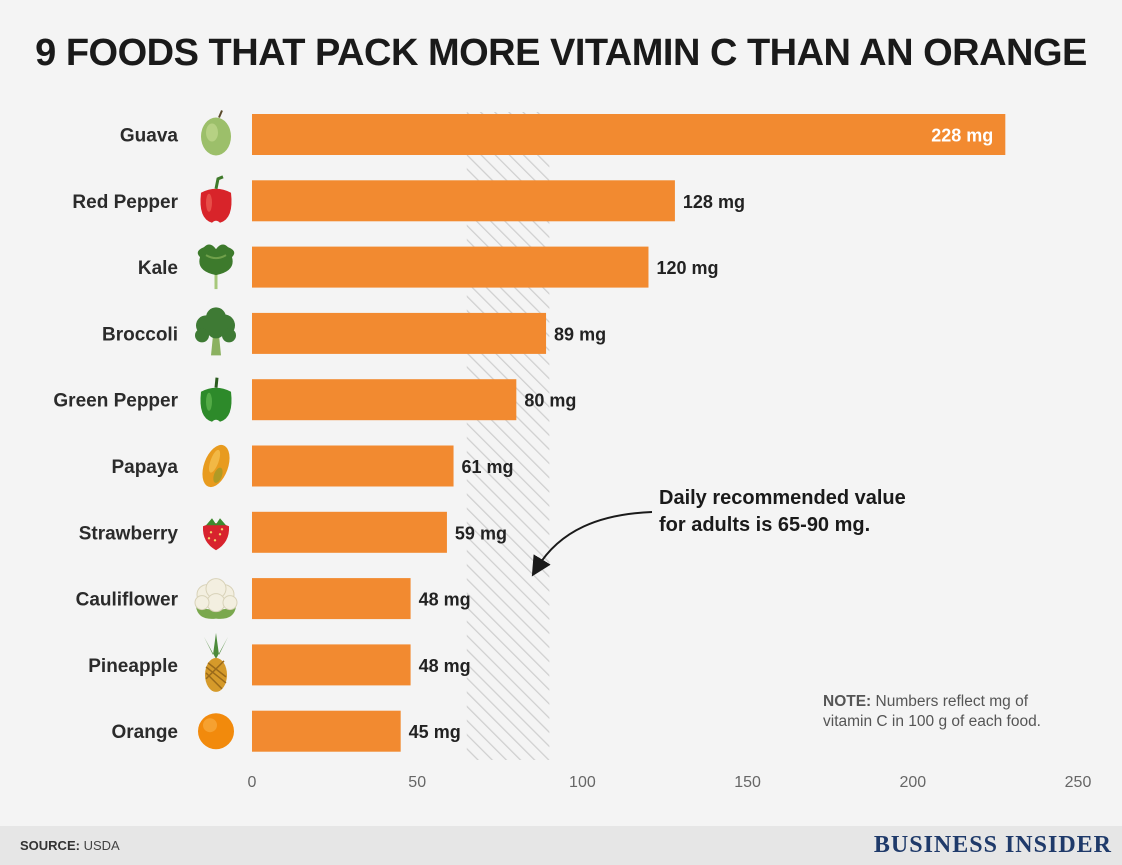  I want to click on source: SOURCE: USDA, so click(70, 845).